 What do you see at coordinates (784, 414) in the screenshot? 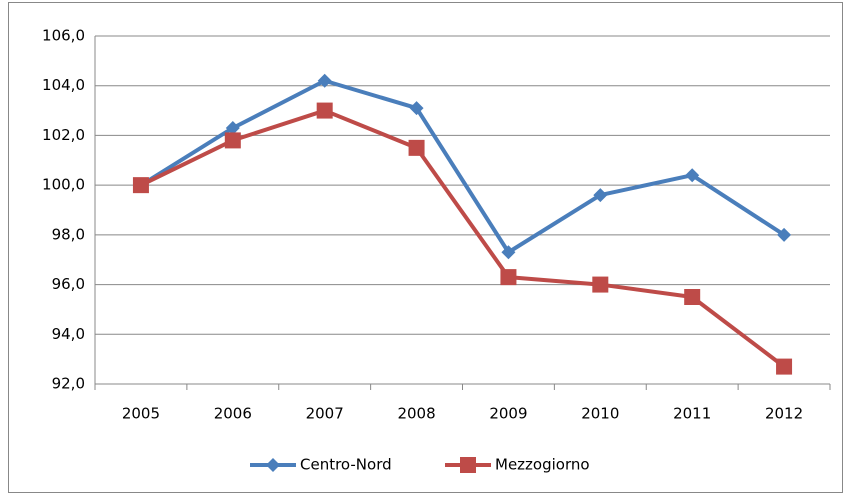
I see `x-tick-label: 2012` at bounding box center [784, 414].